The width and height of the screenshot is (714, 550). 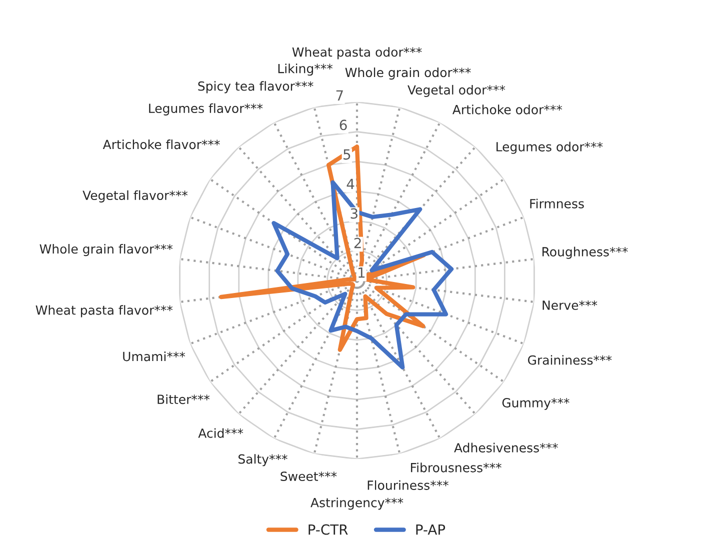 I want to click on spoke-label: Legumes odor***, so click(x=549, y=148).